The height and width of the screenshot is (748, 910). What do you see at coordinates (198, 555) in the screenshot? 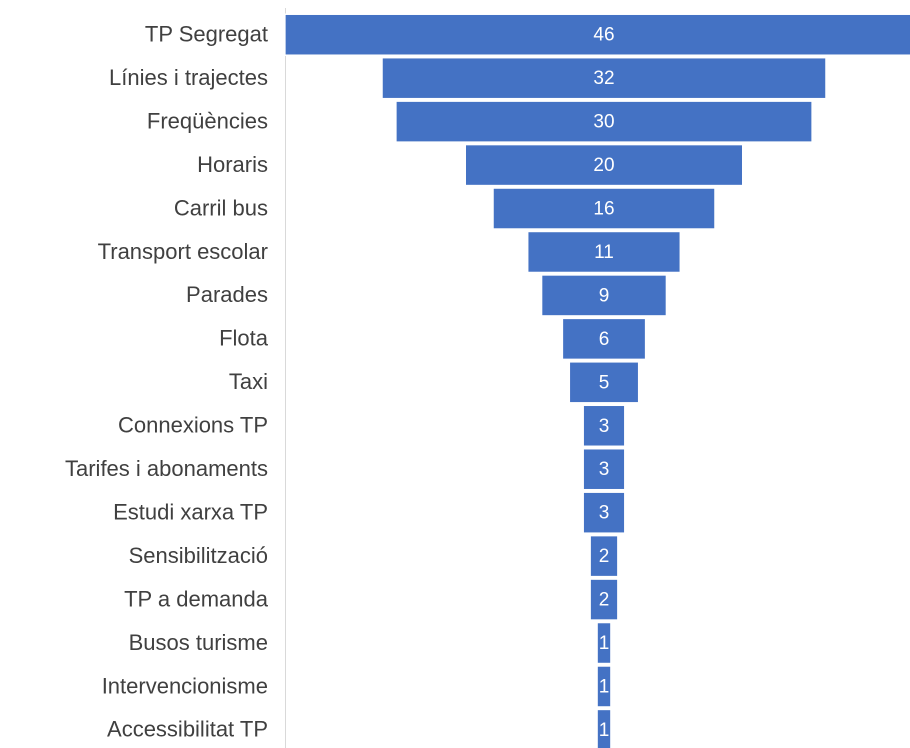
I see `category-label: Sensibilització` at bounding box center [198, 555].